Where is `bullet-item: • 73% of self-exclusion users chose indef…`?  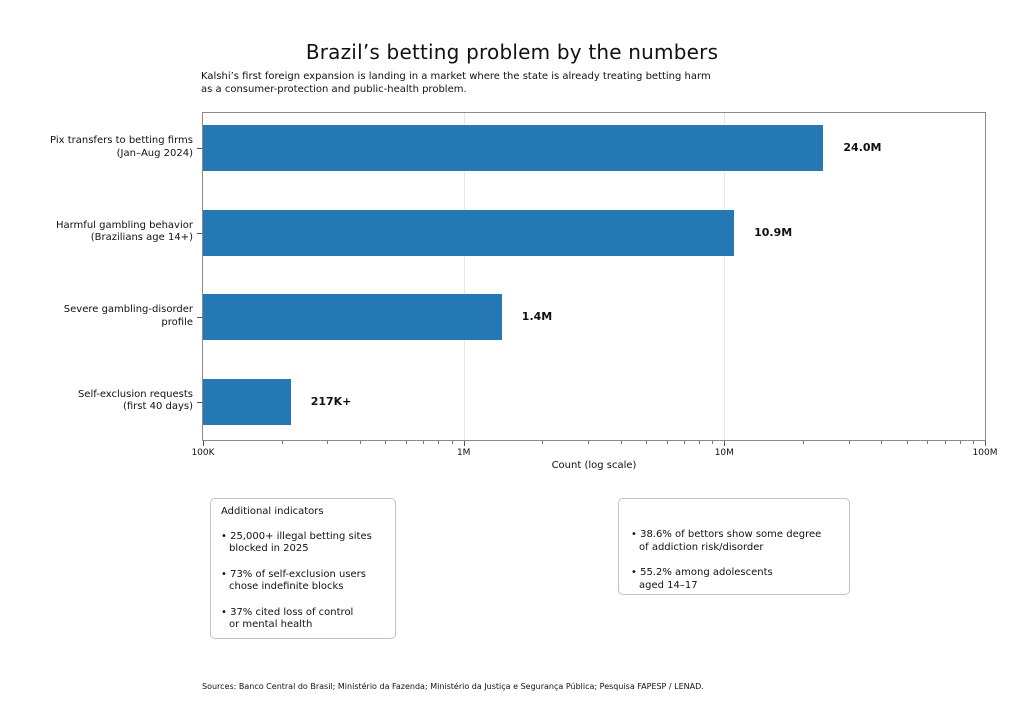
bullet-item: • 73% of self-exclusion users chose indef… is located at coordinates (303, 581).